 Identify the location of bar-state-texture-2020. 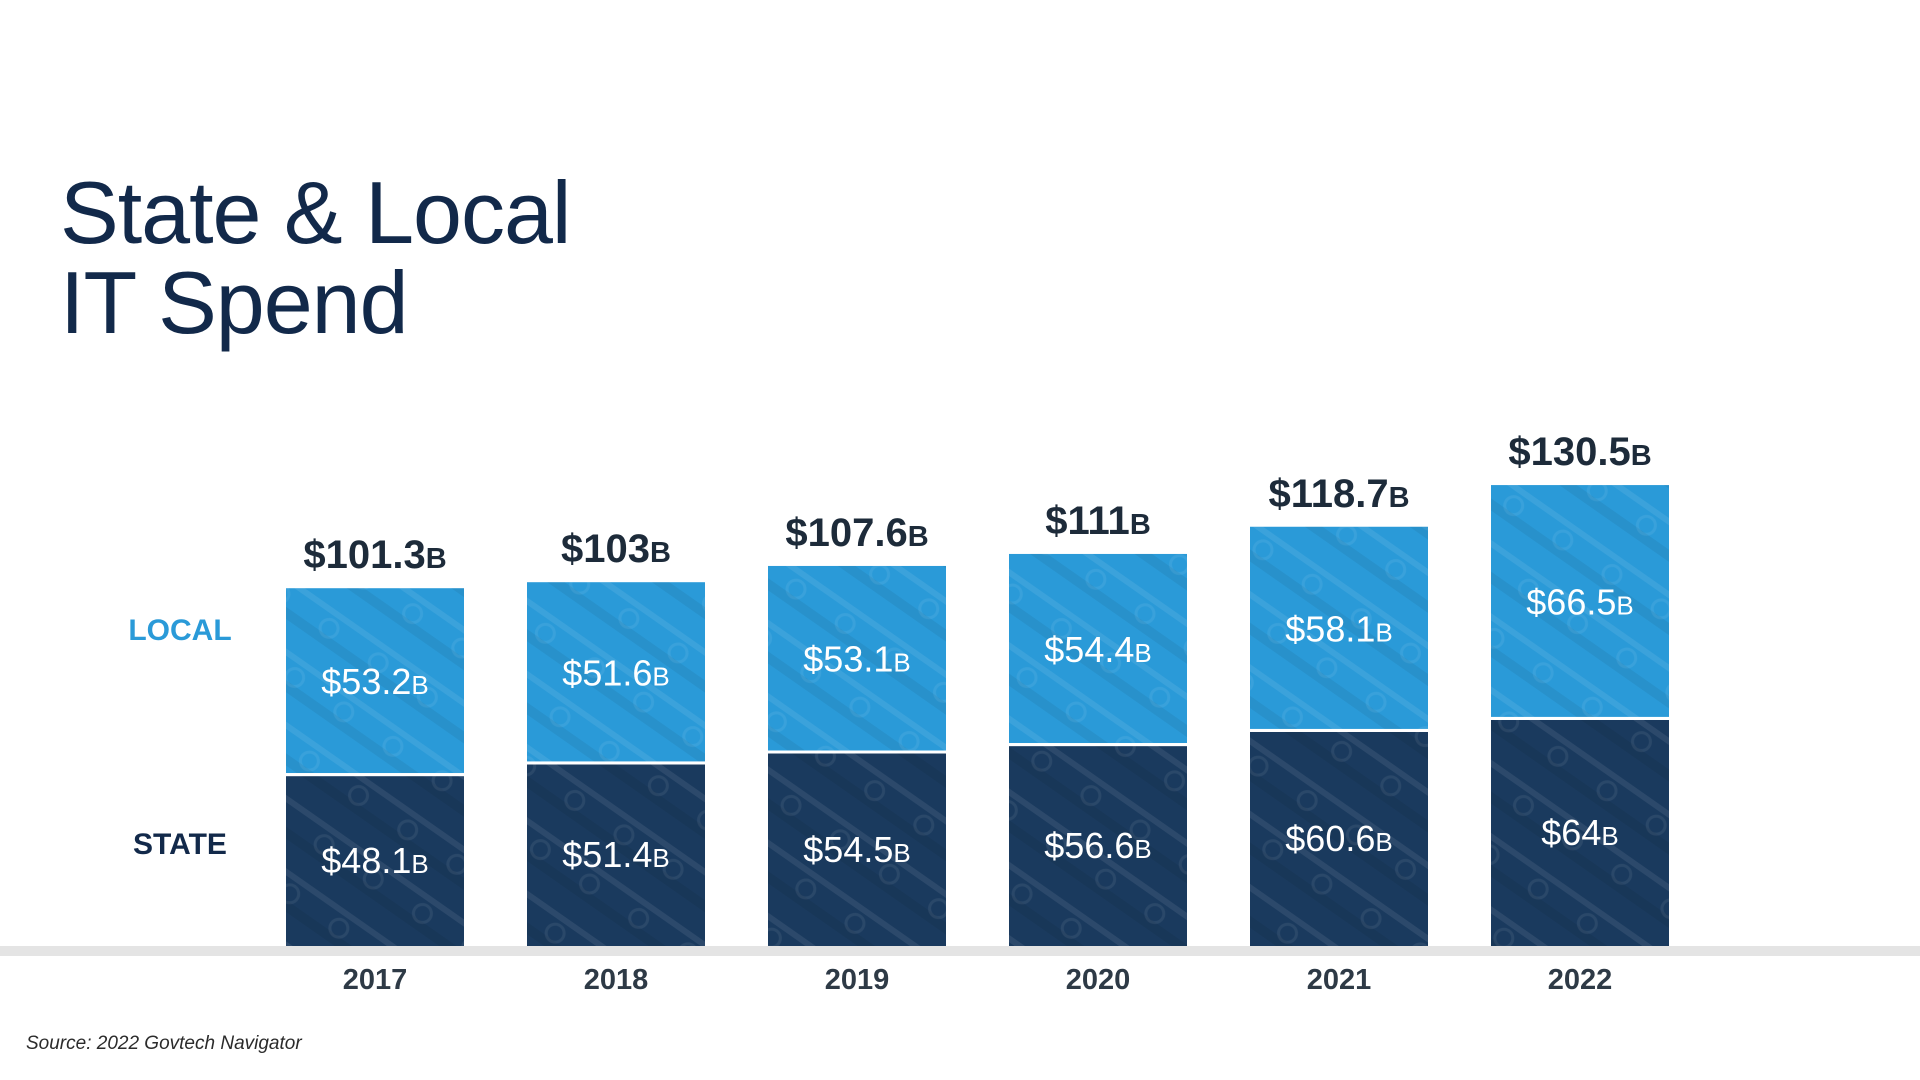
(1098, 846).